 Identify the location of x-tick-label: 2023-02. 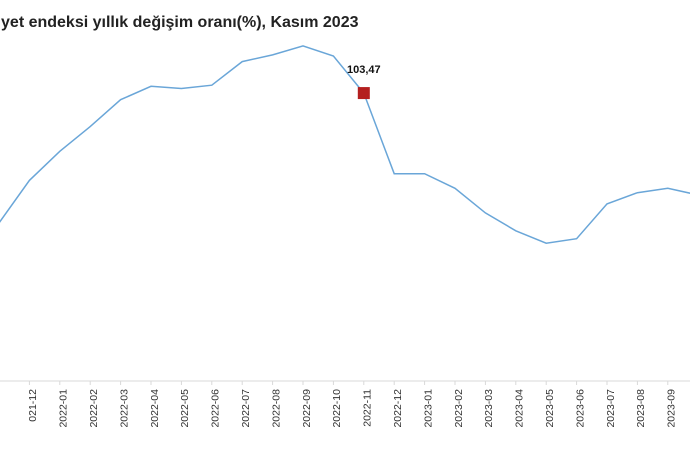
(459, 408).